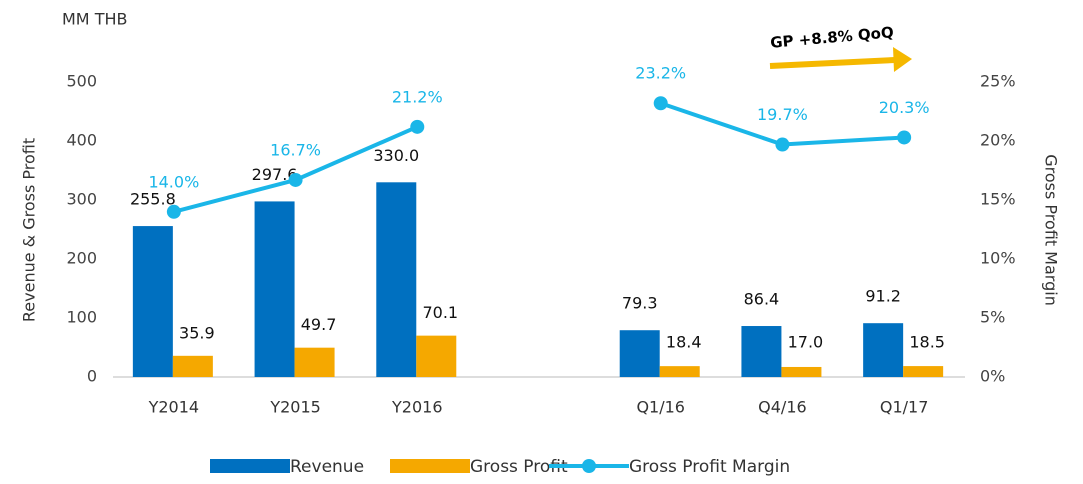 The height and width of the screenshot is (484, 1083). I want to click on data-label: 14.0%, so click(173, 181).